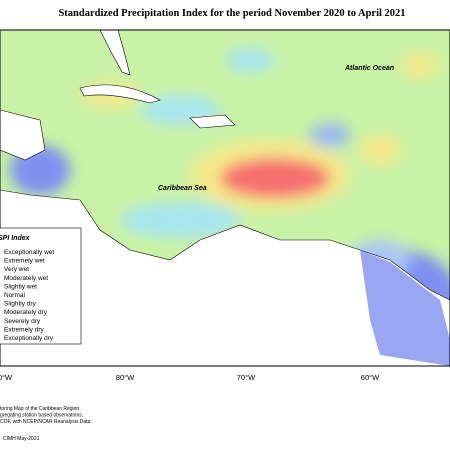 The image size is (450, 450). I want to click on legend-item: Slightly dry, so click(20, 304).